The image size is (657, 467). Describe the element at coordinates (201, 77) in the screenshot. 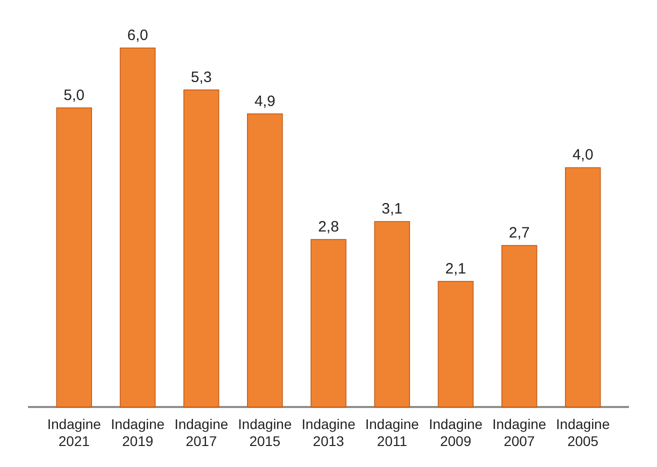

I see `data-label: 5,3` at that location.